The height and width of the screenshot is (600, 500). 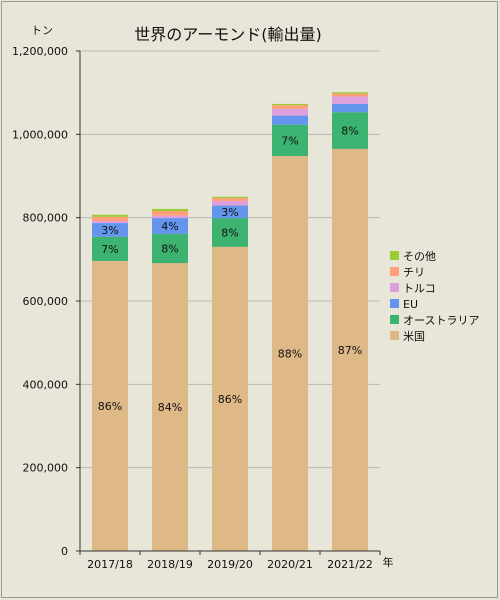 What do you see at coordinates (414, 336) in the screenshot?
I see `legend-label: 米国` at bounding box center [414, 336].